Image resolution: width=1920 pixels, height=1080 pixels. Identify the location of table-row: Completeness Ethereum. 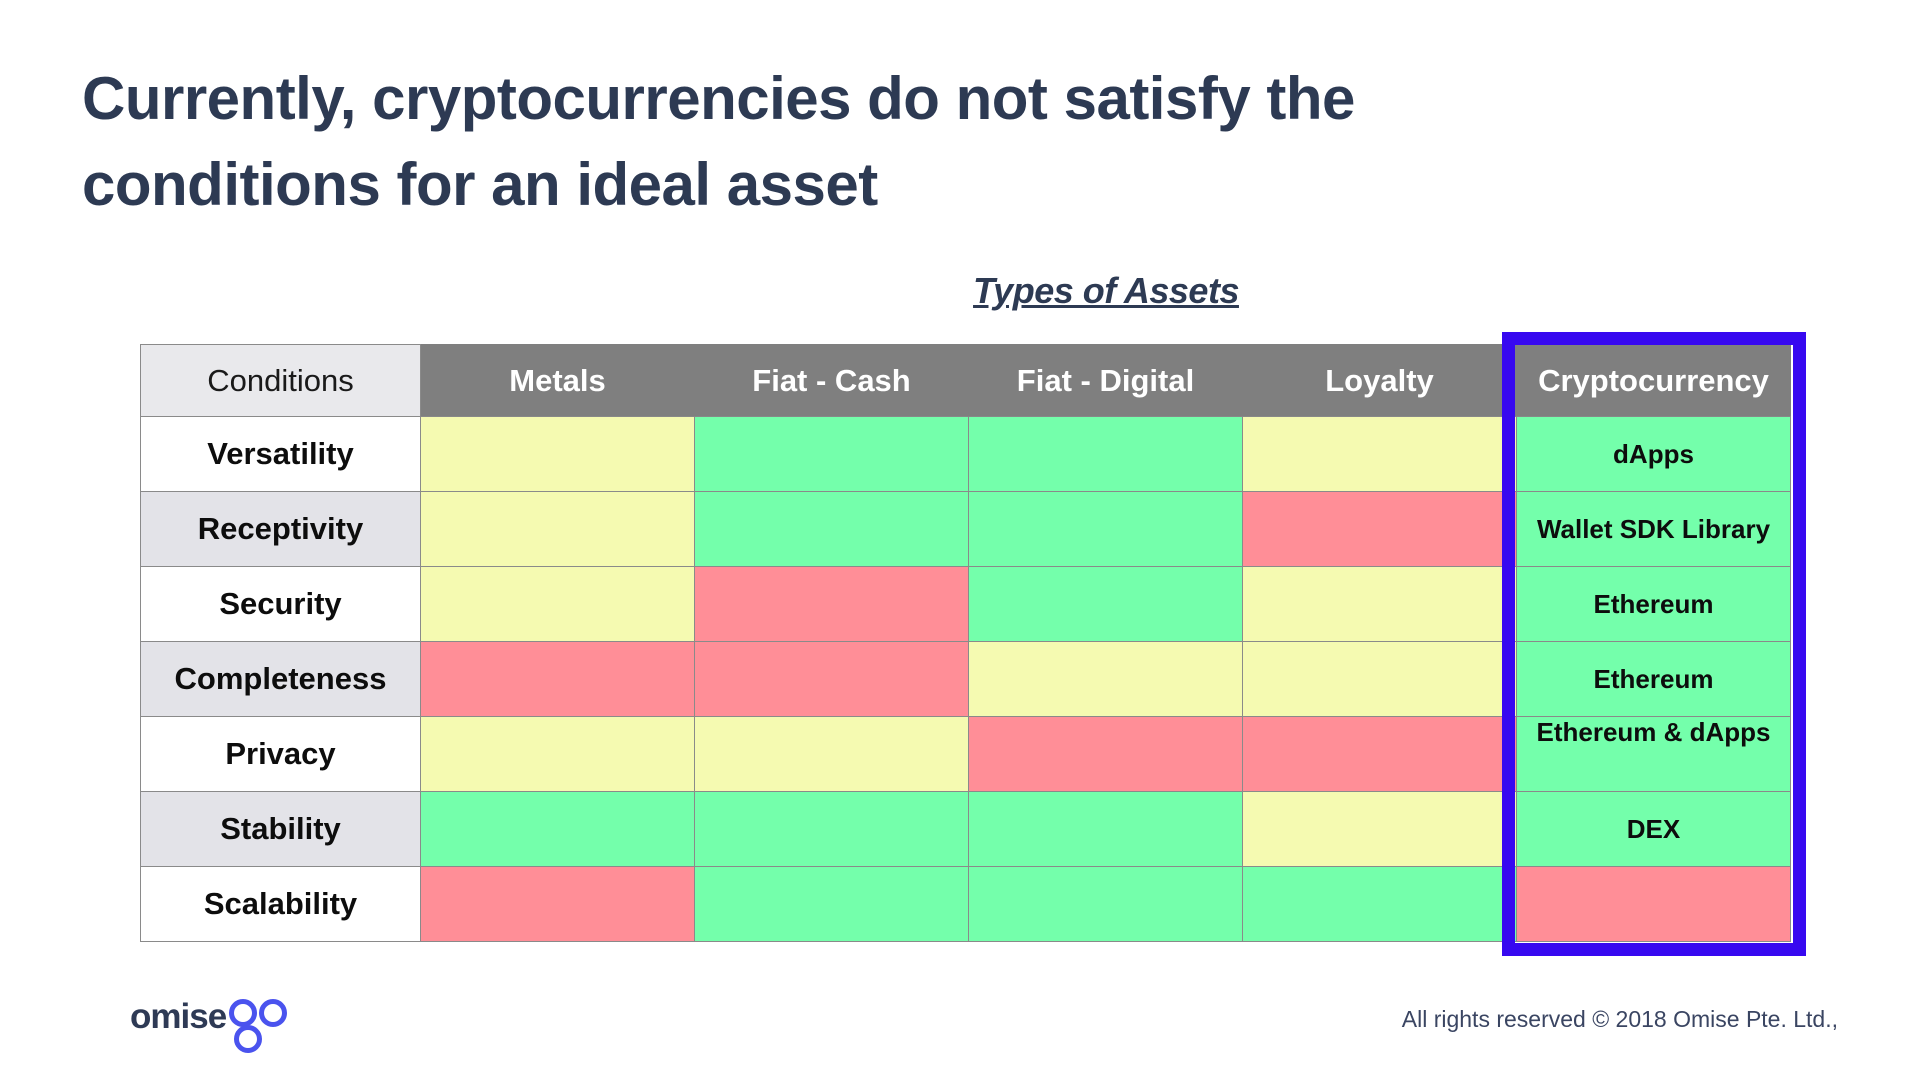
(965, 679).